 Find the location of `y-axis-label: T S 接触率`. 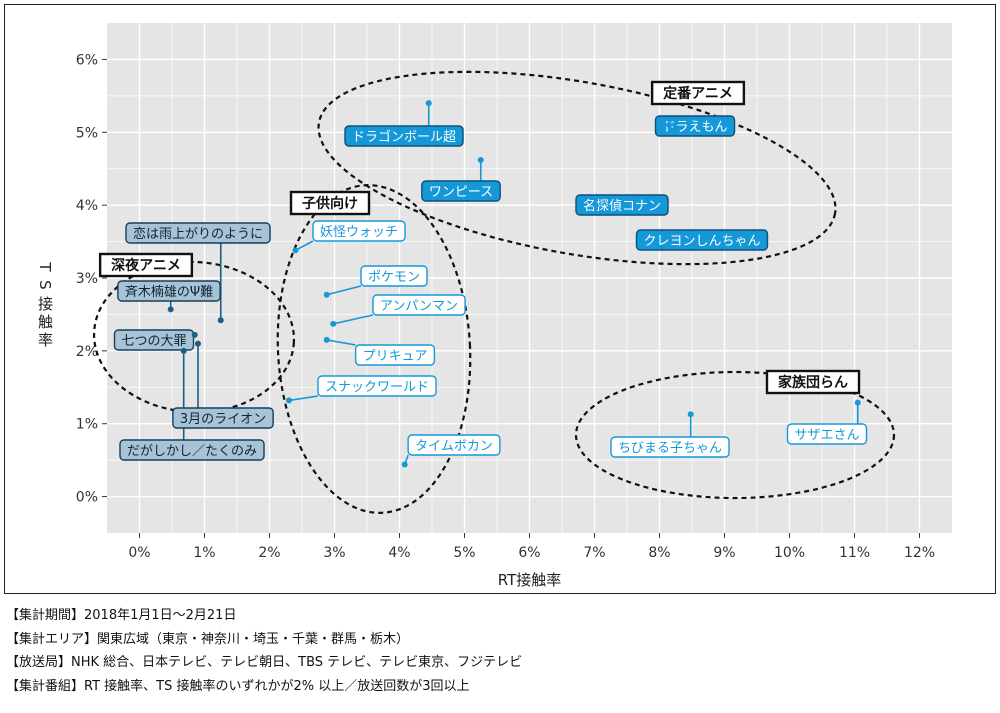

y-axis-label: T S 接触率 is located at coordinates (45, 303).